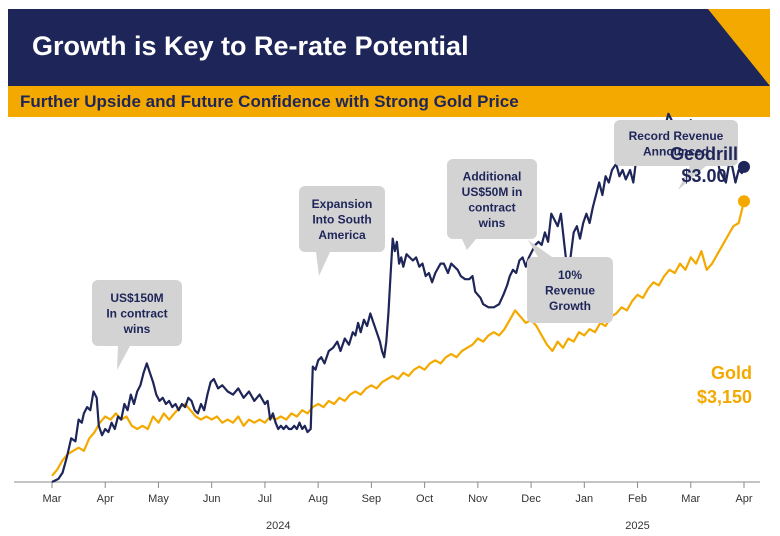 The width and height of the screenshot is (780, 536). I want to click on callout-text-line: Announced, so click(676, 151).